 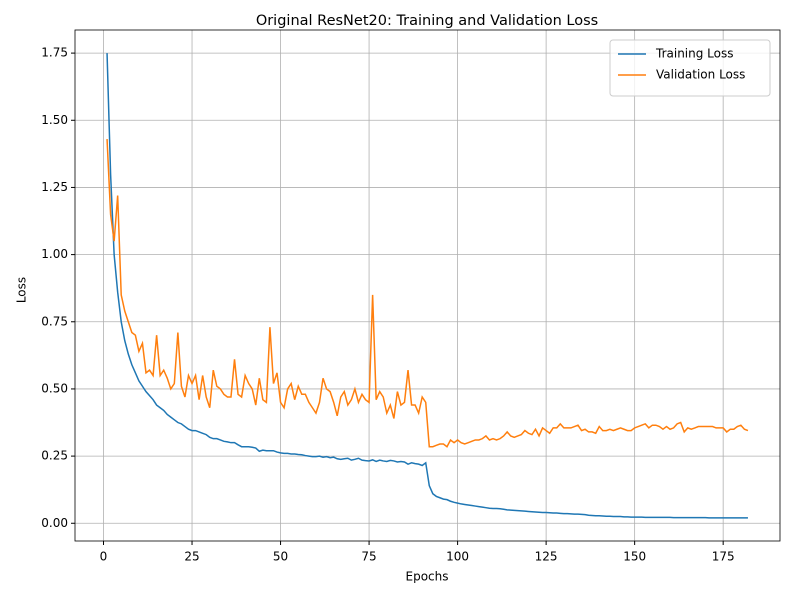 I want to click on y-tick-label: 0.00, so click(x=54, y=523).